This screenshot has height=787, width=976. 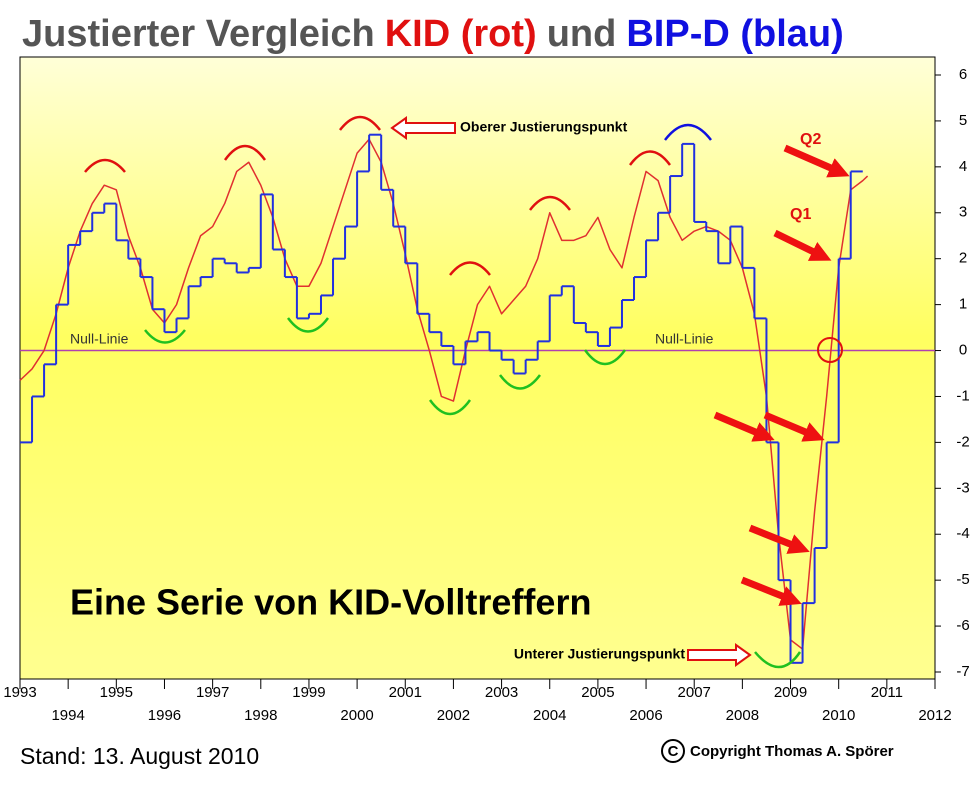 I want to click on y-tick-label: 3, so click(x=963, y=212).